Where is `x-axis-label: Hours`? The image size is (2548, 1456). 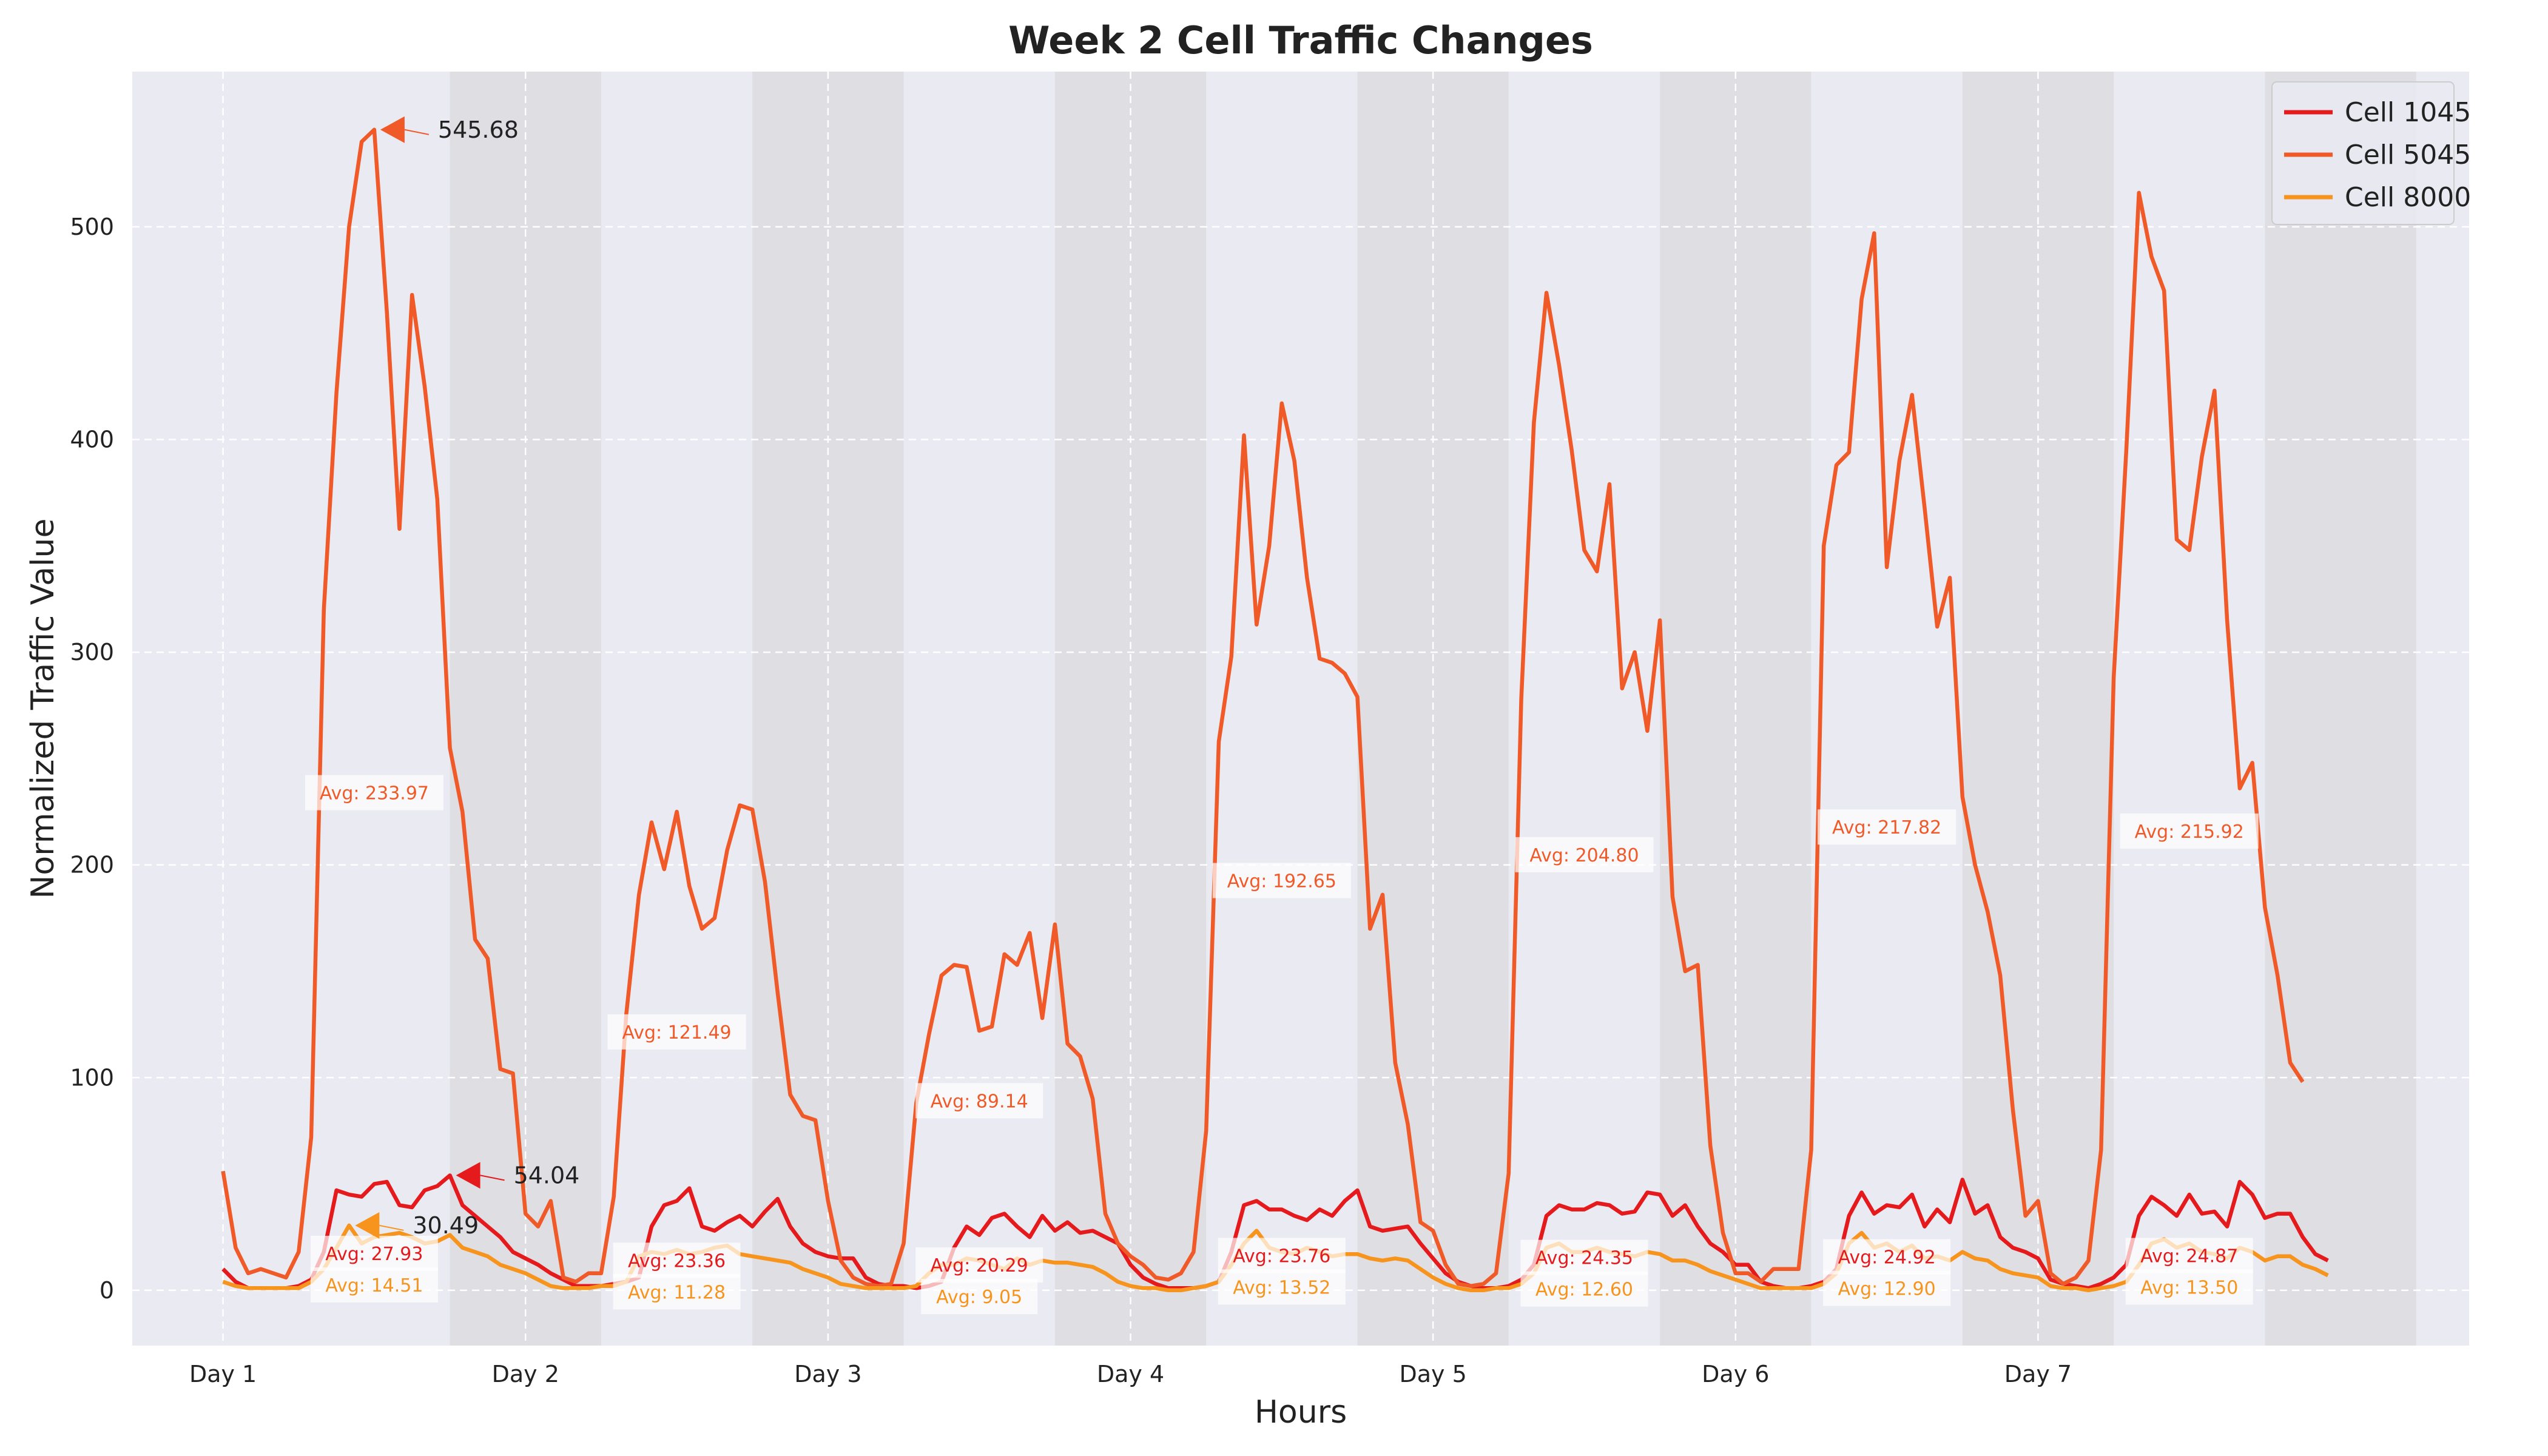
x-axis-label: Hours is located at coordinates (1301, 1412).